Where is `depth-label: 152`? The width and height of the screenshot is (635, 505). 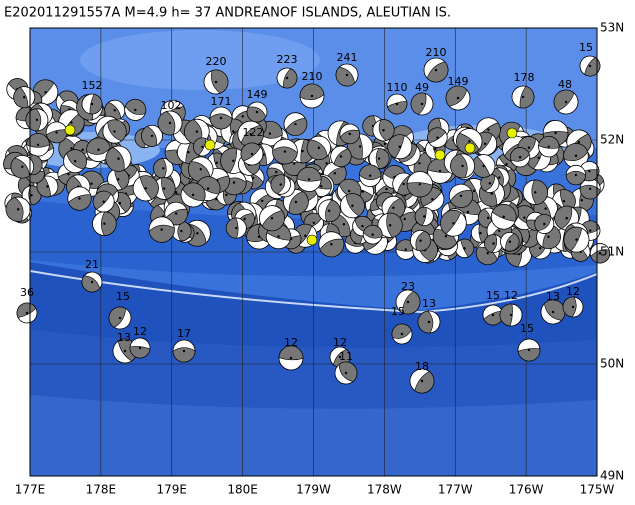
depth-label: 152 is located at coordinates (92, 85).